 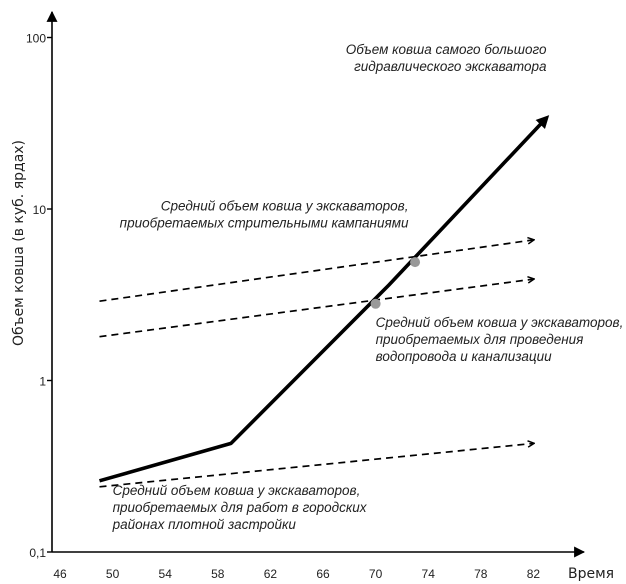 I want to click on x-tick-label: 46, so click(x=60, y=574).